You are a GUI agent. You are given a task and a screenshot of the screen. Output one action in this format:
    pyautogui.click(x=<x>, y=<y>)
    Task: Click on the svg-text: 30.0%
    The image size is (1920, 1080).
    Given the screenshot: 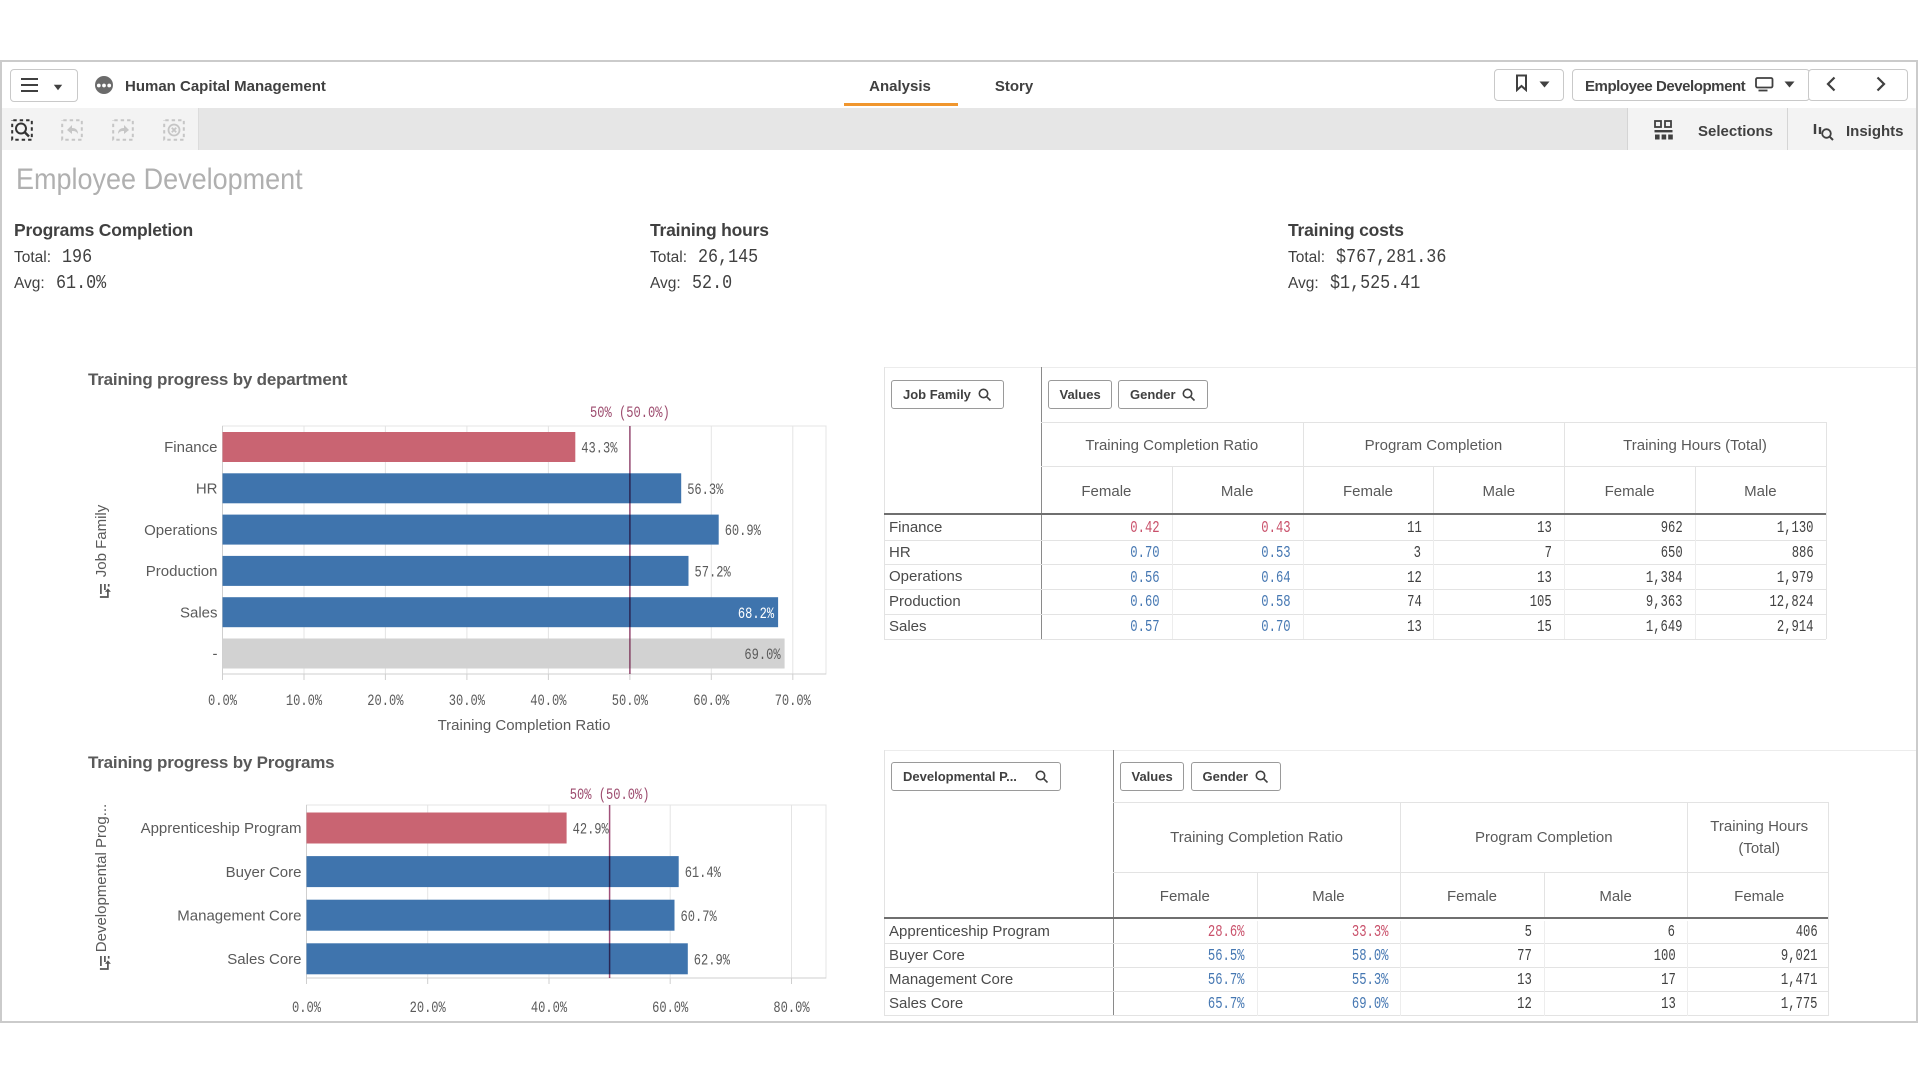 What is the action you would take?
    pyautogui.click(x=467, y=701)
    